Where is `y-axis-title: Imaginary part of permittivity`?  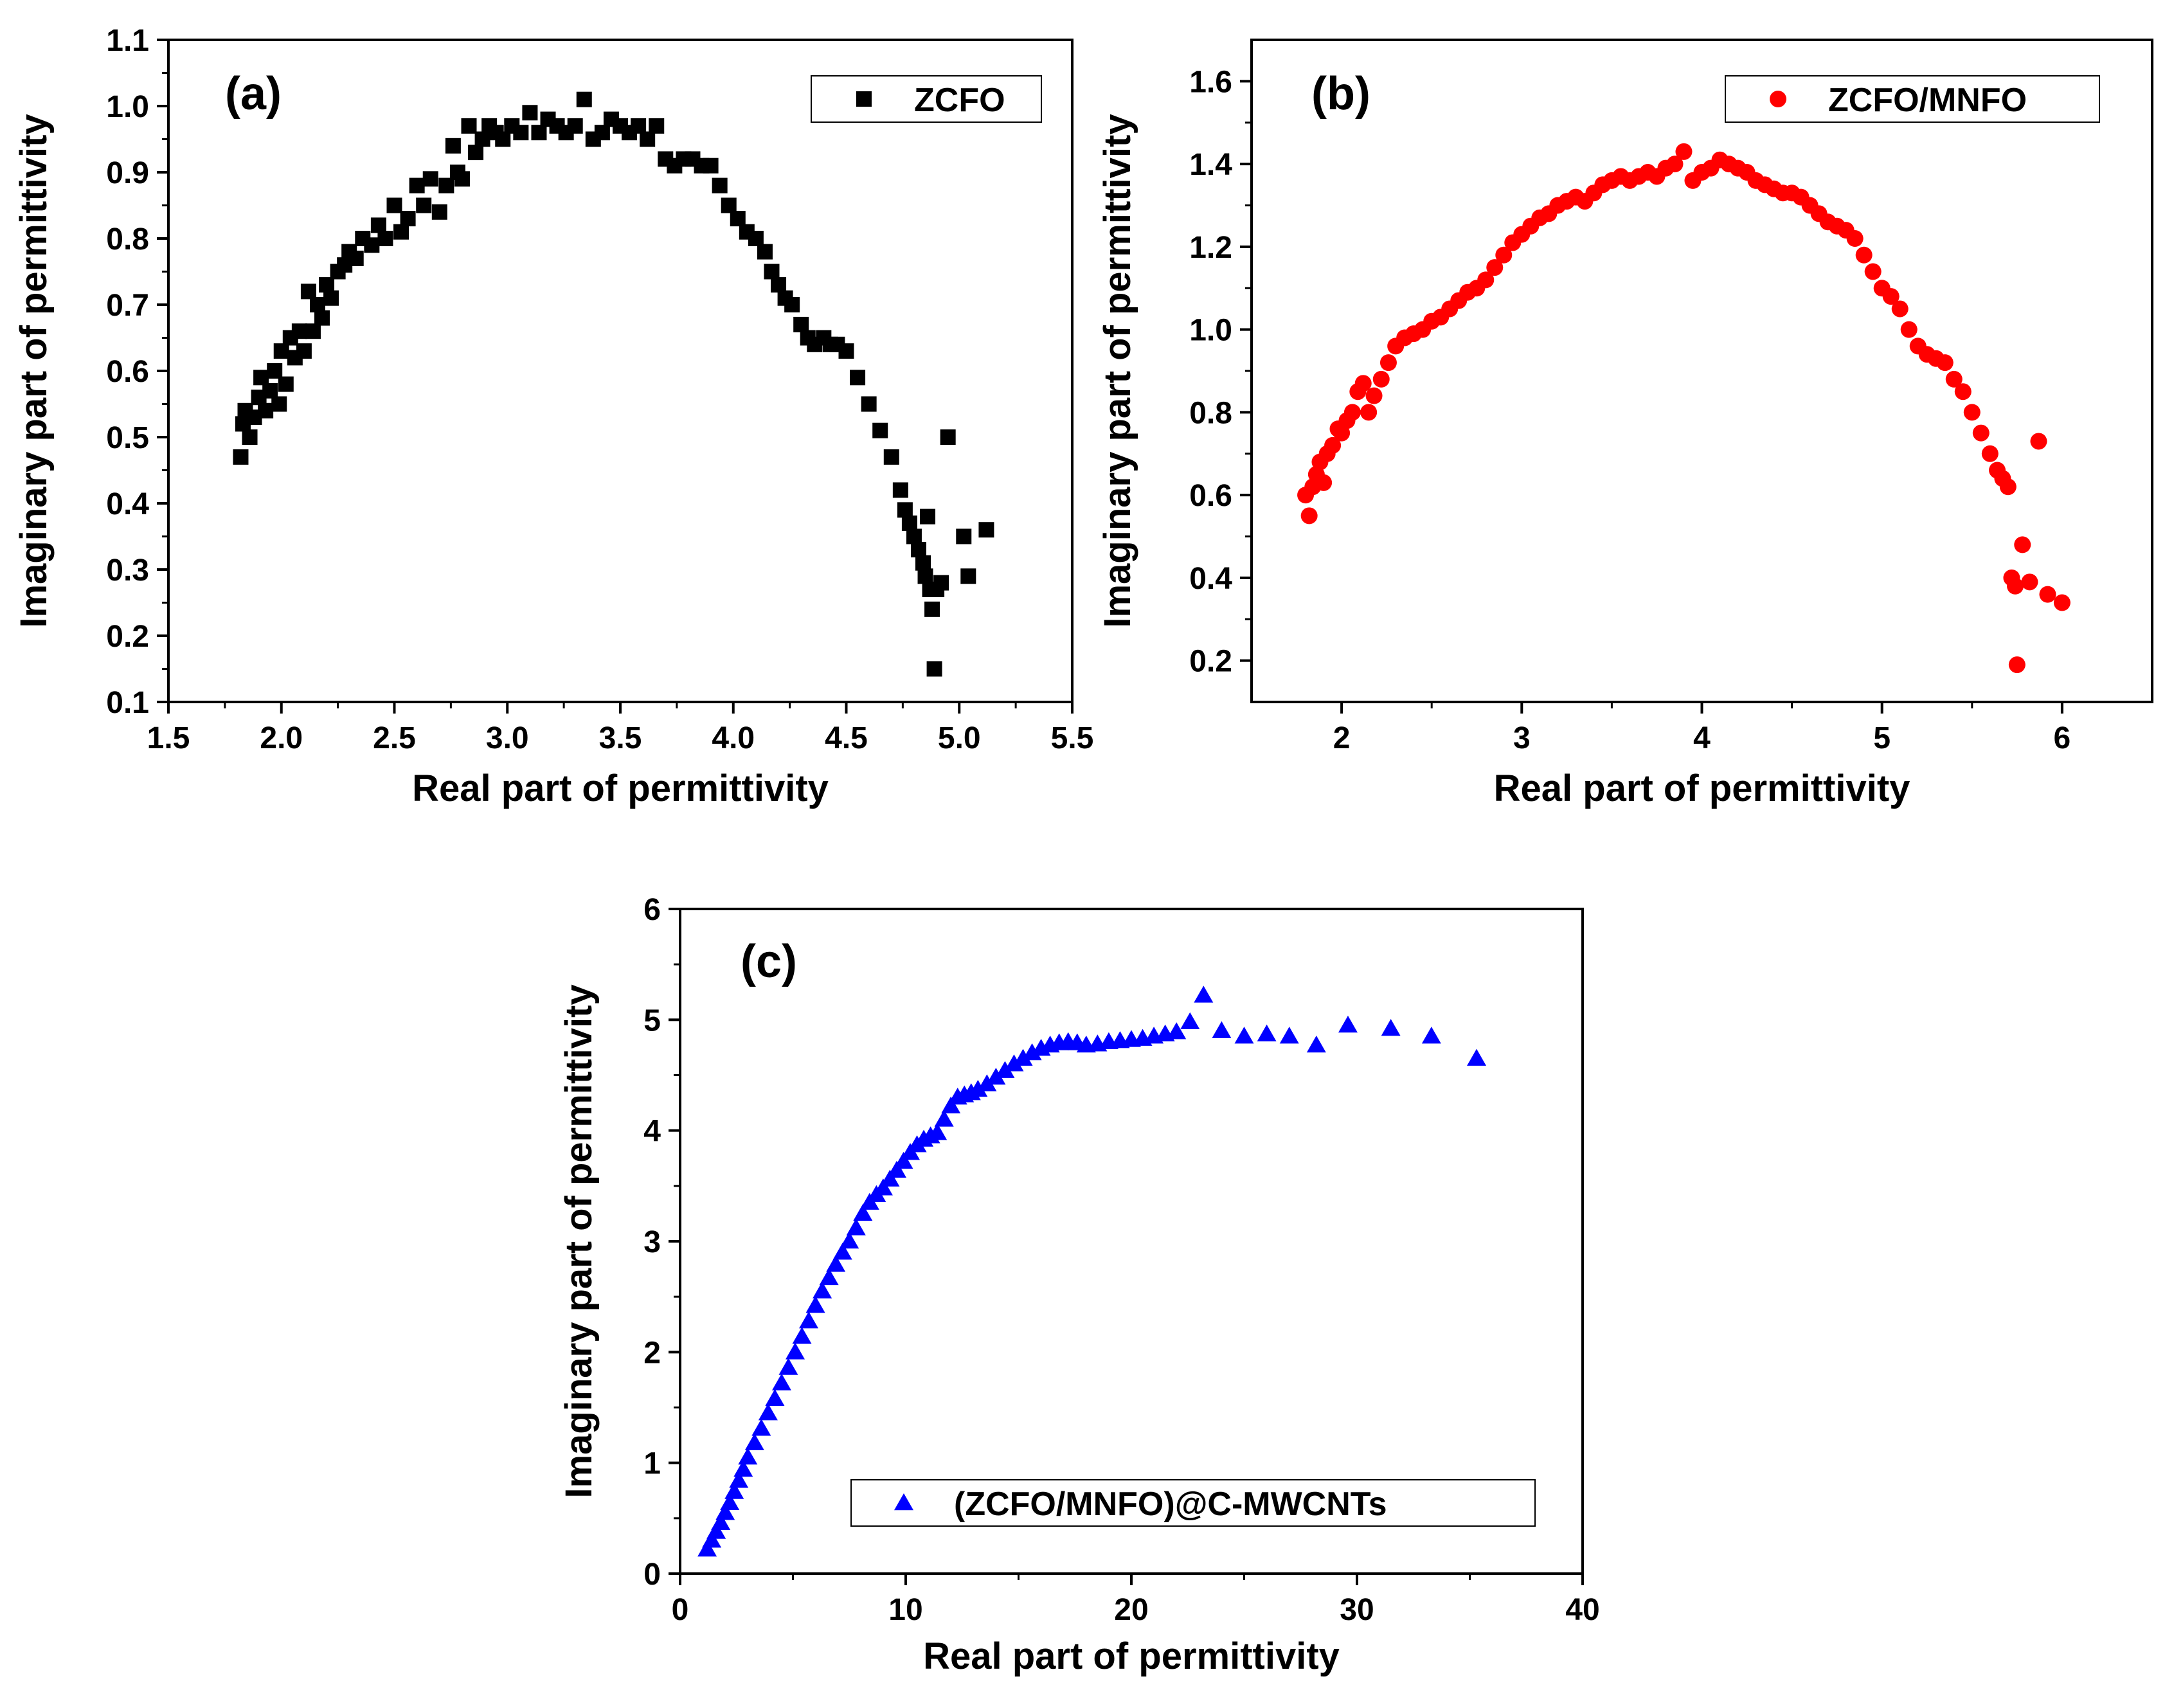 y-axis-title: Imaginary part of permittivity is located at coordinates (34, 370).